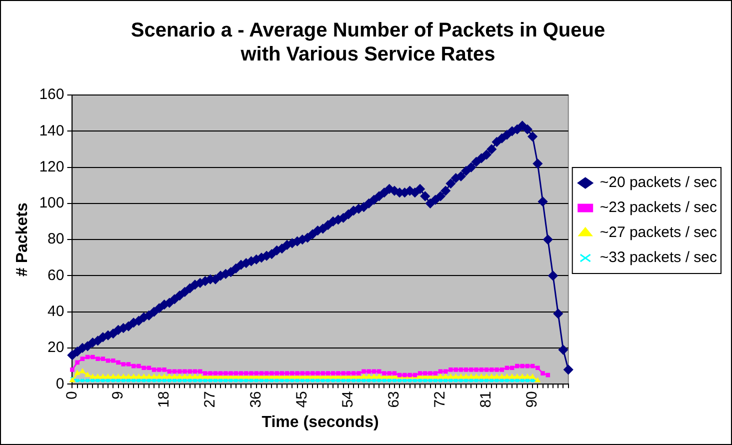 The image size is (732, 445). Describe the element at coordinates (117, 395) in the screenshot. I see `x-tick-label: 9` at that location.